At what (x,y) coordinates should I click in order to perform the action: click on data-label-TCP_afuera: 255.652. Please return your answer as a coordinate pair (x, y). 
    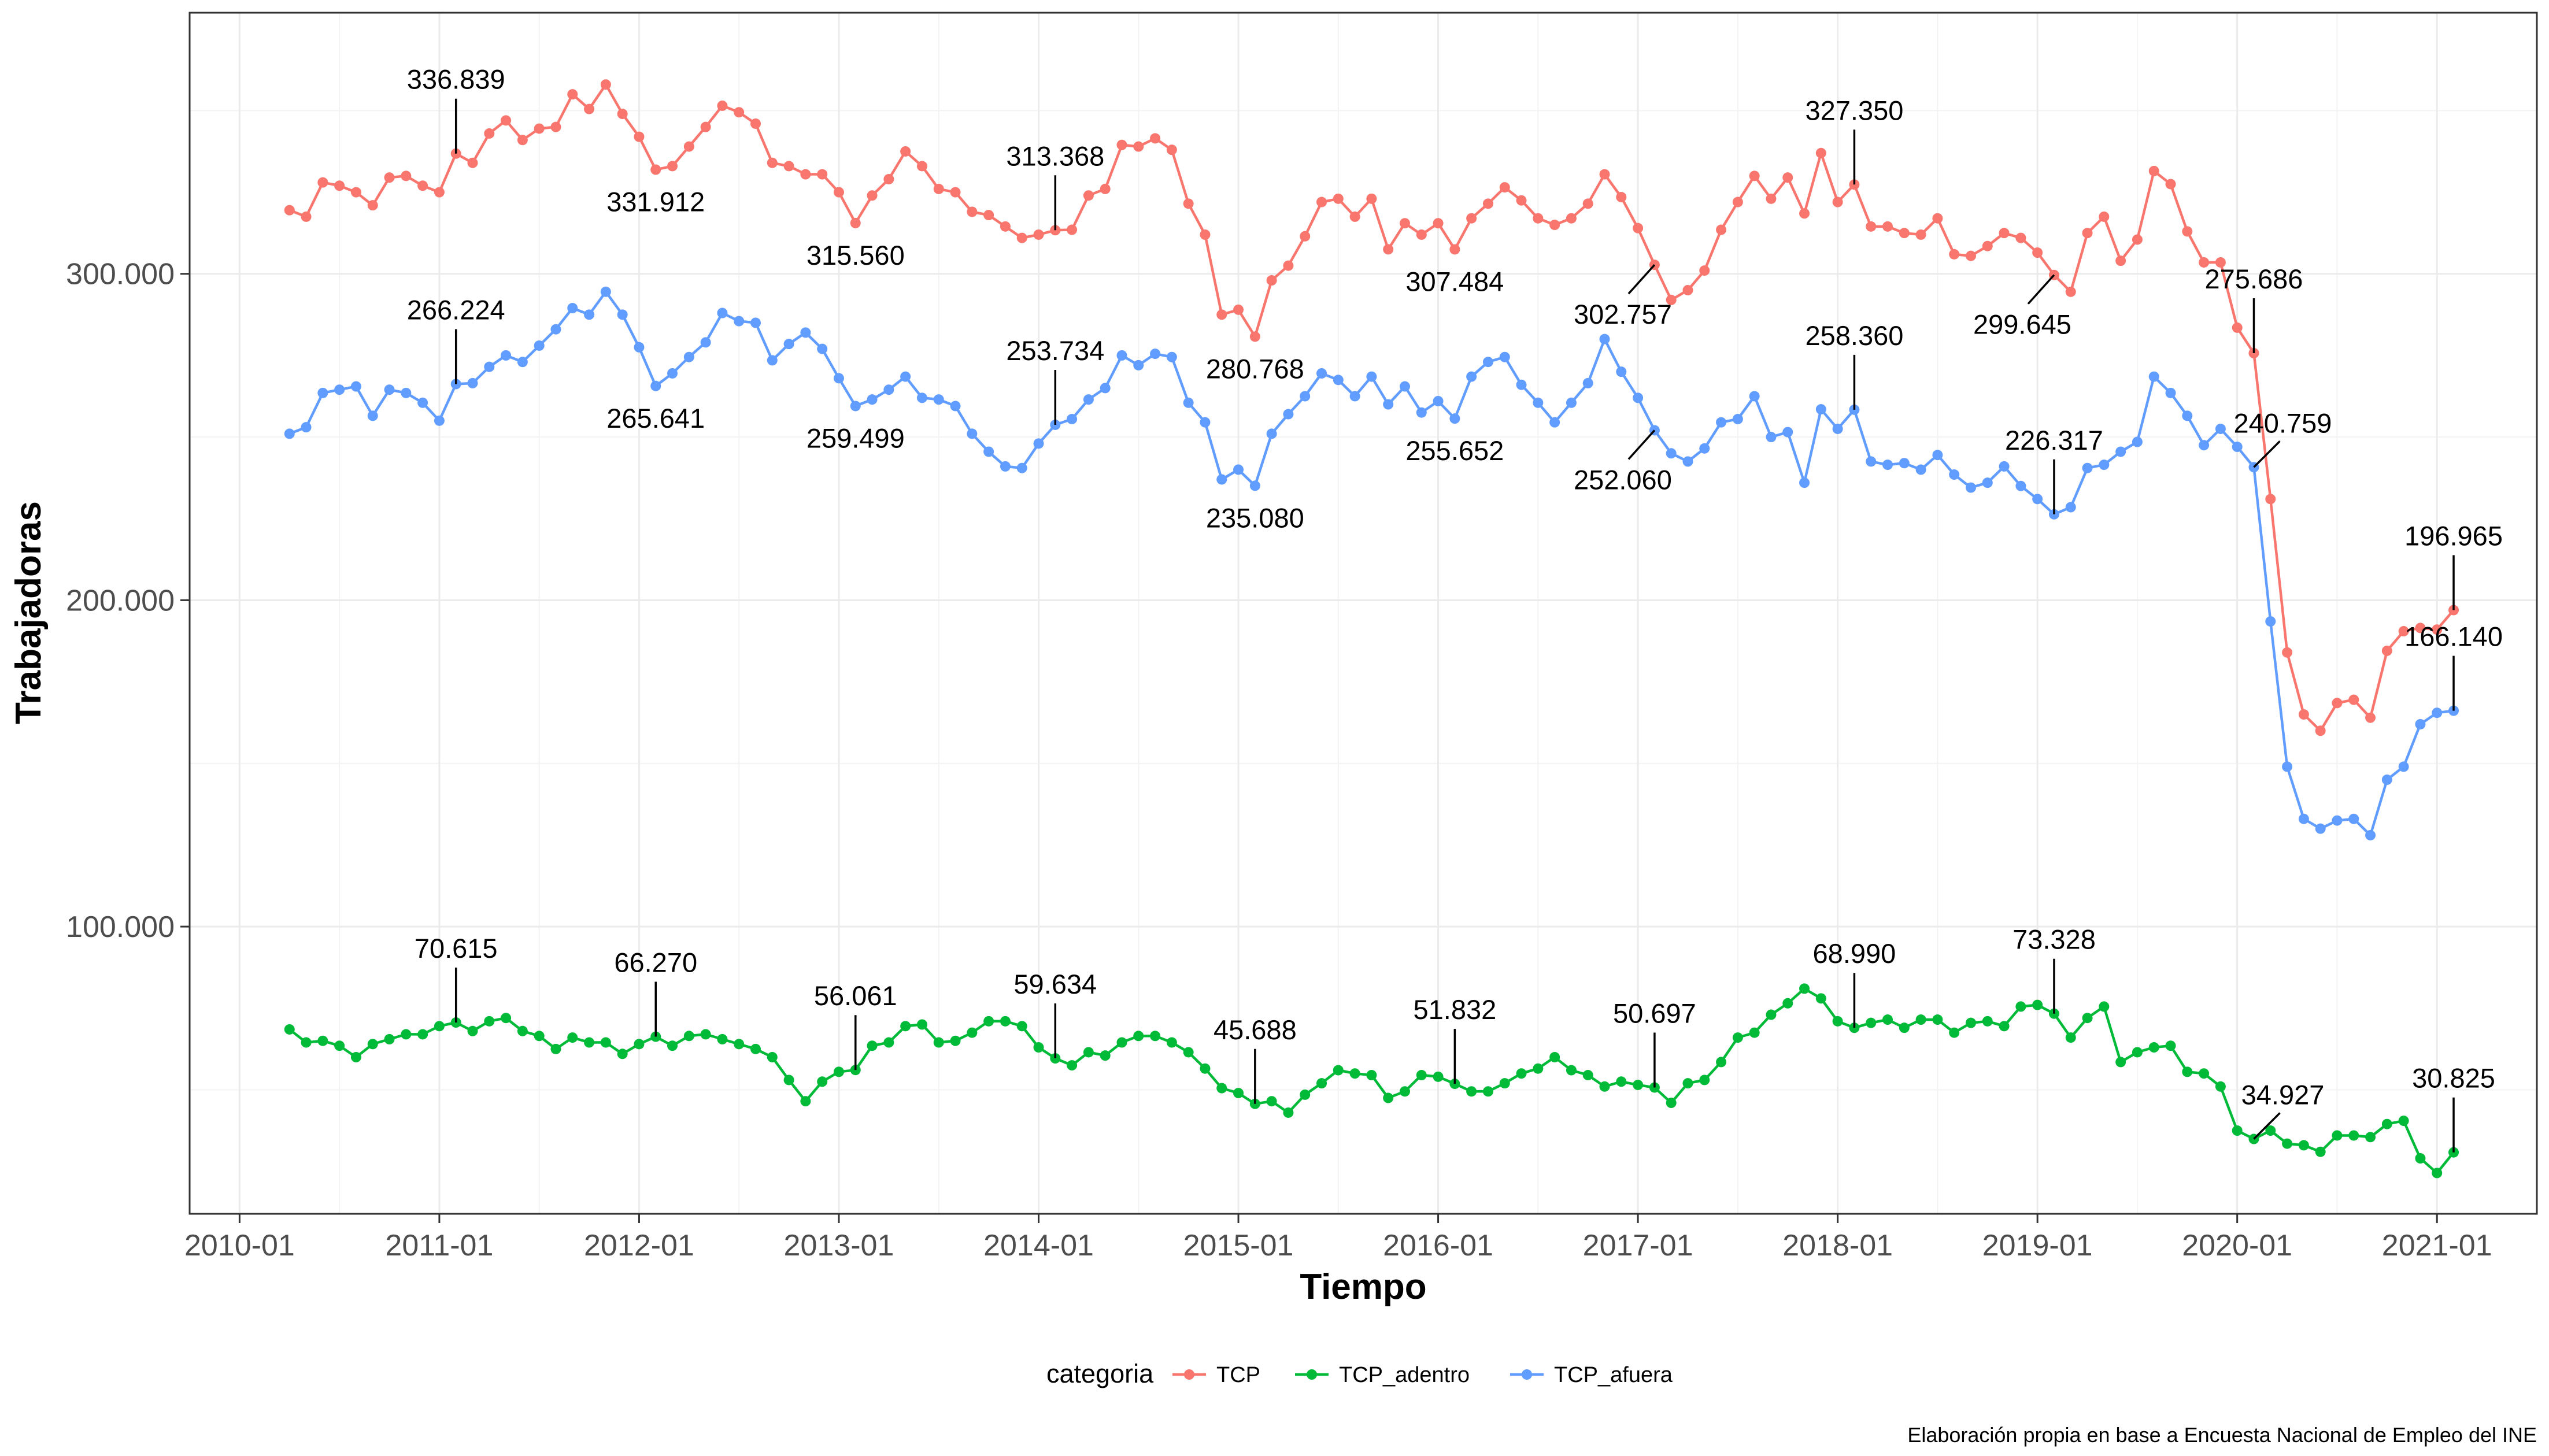
    Looking at the image, I should click on (1454, 451).